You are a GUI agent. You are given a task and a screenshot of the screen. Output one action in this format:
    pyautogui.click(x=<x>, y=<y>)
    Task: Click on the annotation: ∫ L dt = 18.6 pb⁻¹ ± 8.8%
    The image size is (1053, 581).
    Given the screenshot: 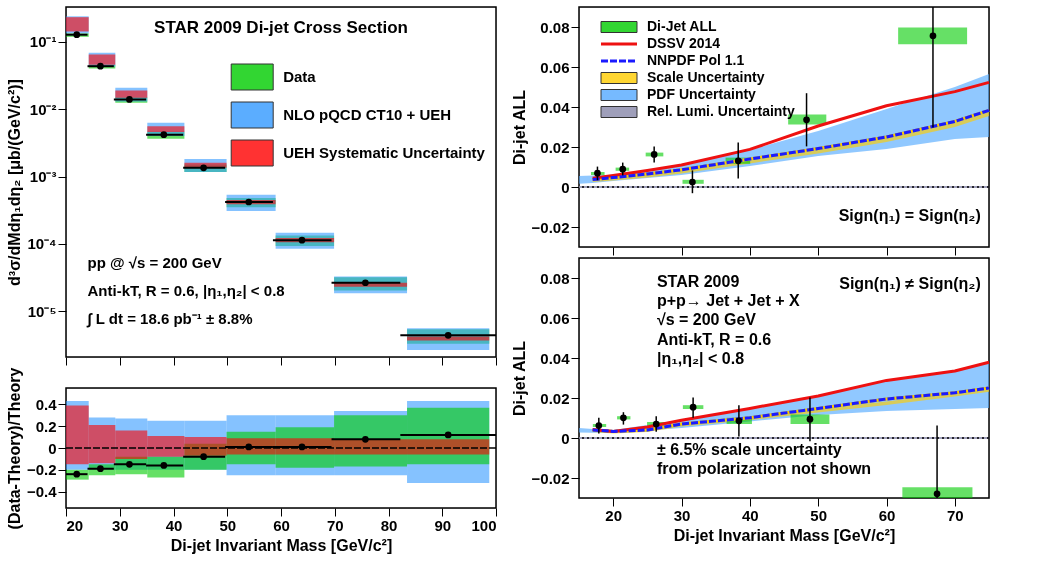 What is the action you would take?
    pyautogui.click(x=169, y=318)
    